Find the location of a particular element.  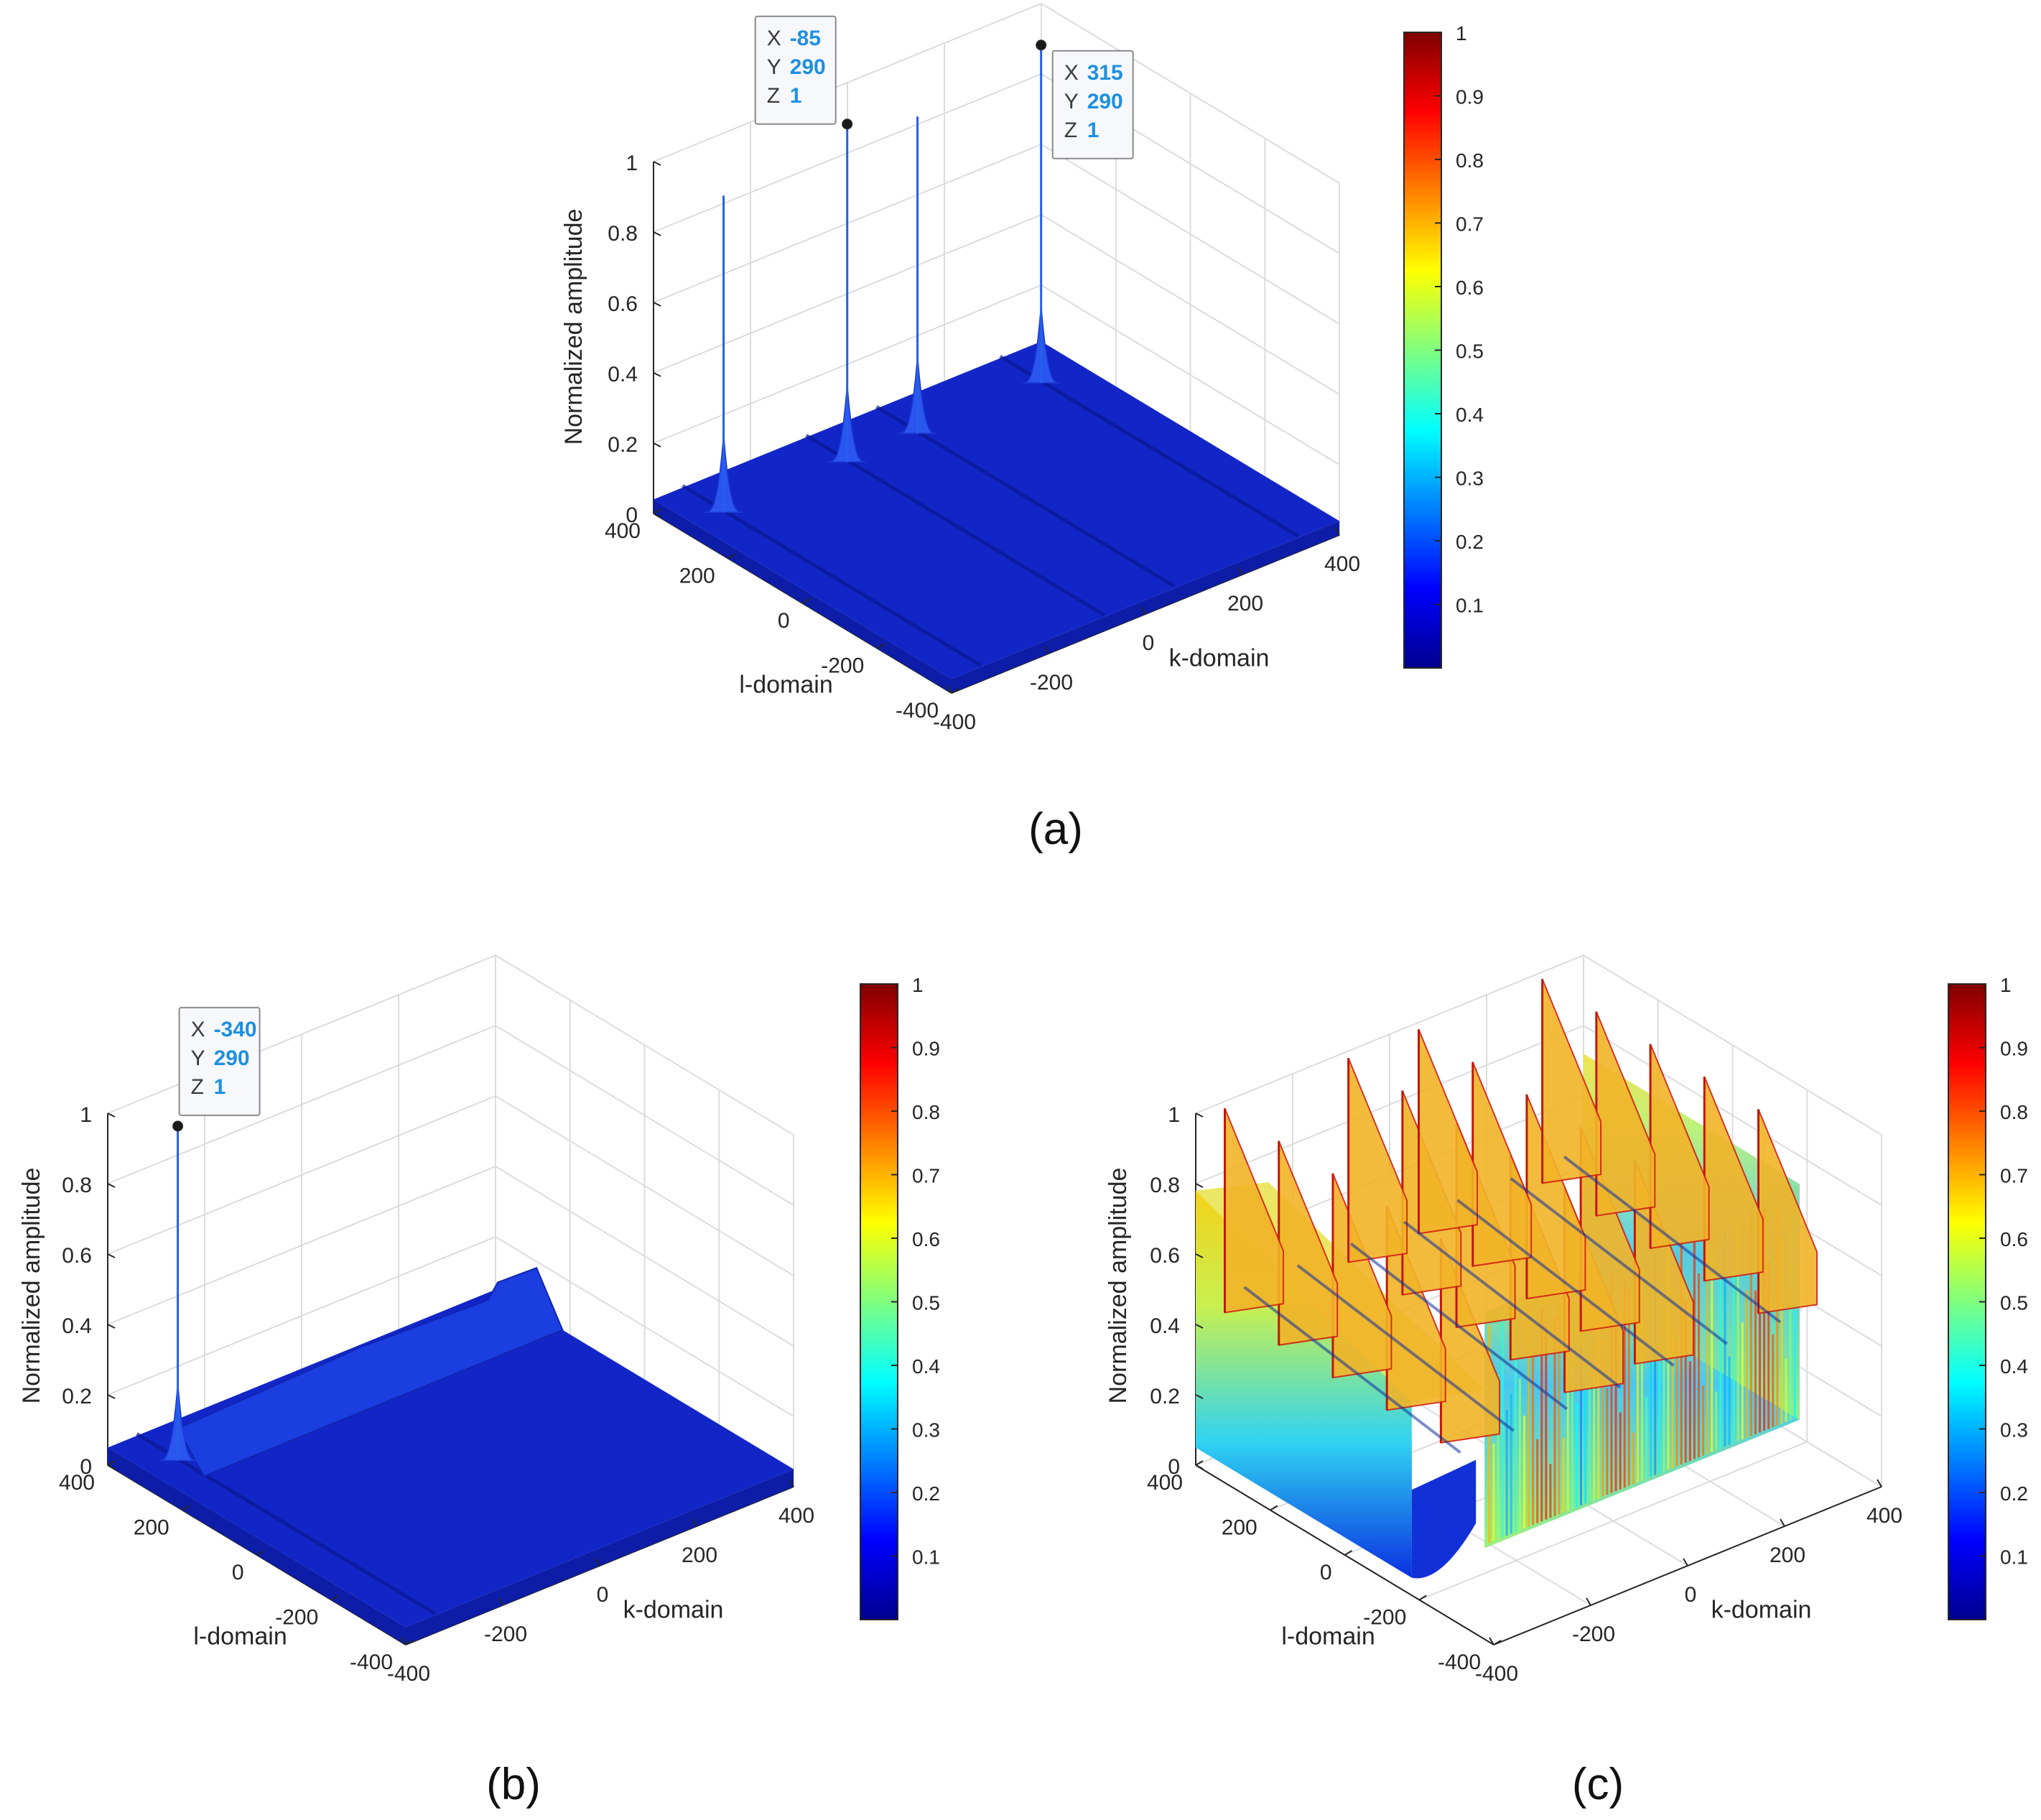

datatip-key: Y is located at coordinates (774, 67).